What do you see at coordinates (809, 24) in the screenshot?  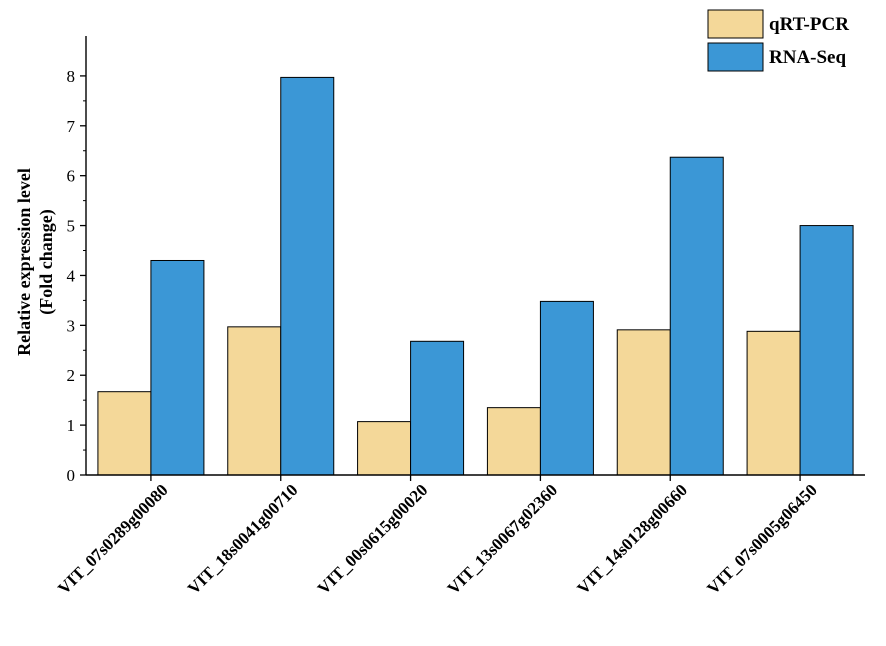 I see `legend-label-qrt-pcr: qRT-PCR` at bounding box center [809, 24].